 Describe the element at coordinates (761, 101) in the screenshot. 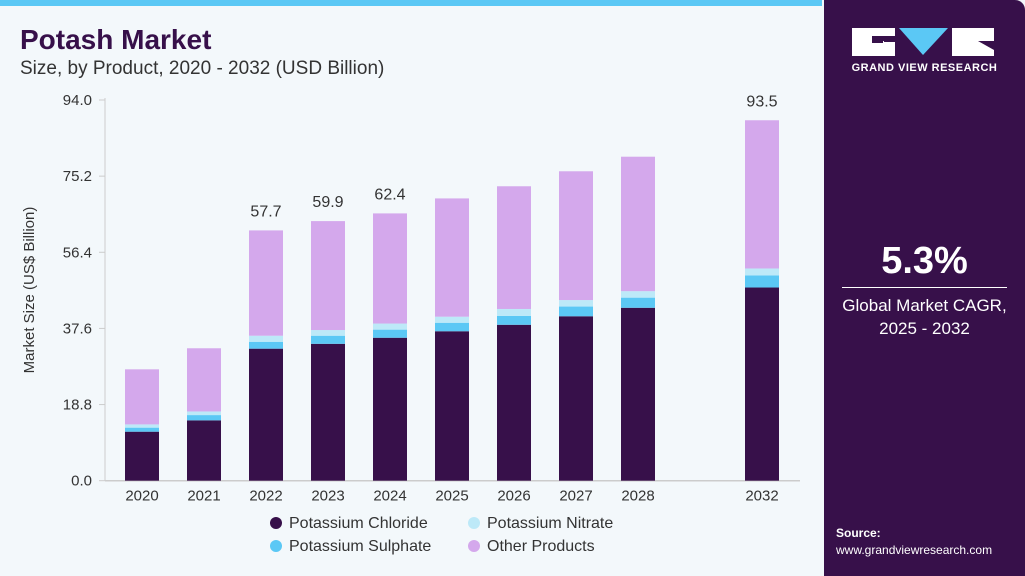

I see `data-label: 93.5` at that location.